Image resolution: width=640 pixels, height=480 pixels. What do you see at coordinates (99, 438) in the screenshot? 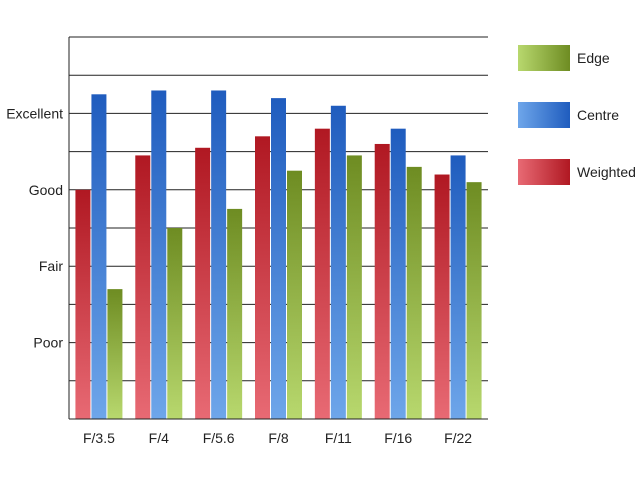
I see `x-tick-label: F/3.5` at bounding box center [99, 438].